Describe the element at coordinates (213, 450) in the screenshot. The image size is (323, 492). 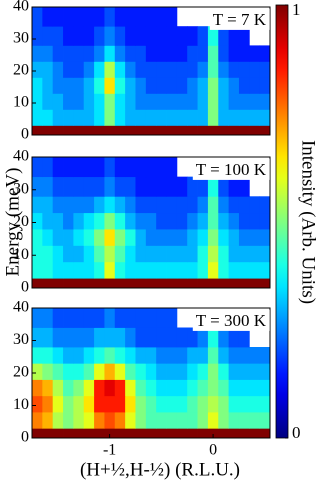
I see `x-tick-label: 0` at that location.